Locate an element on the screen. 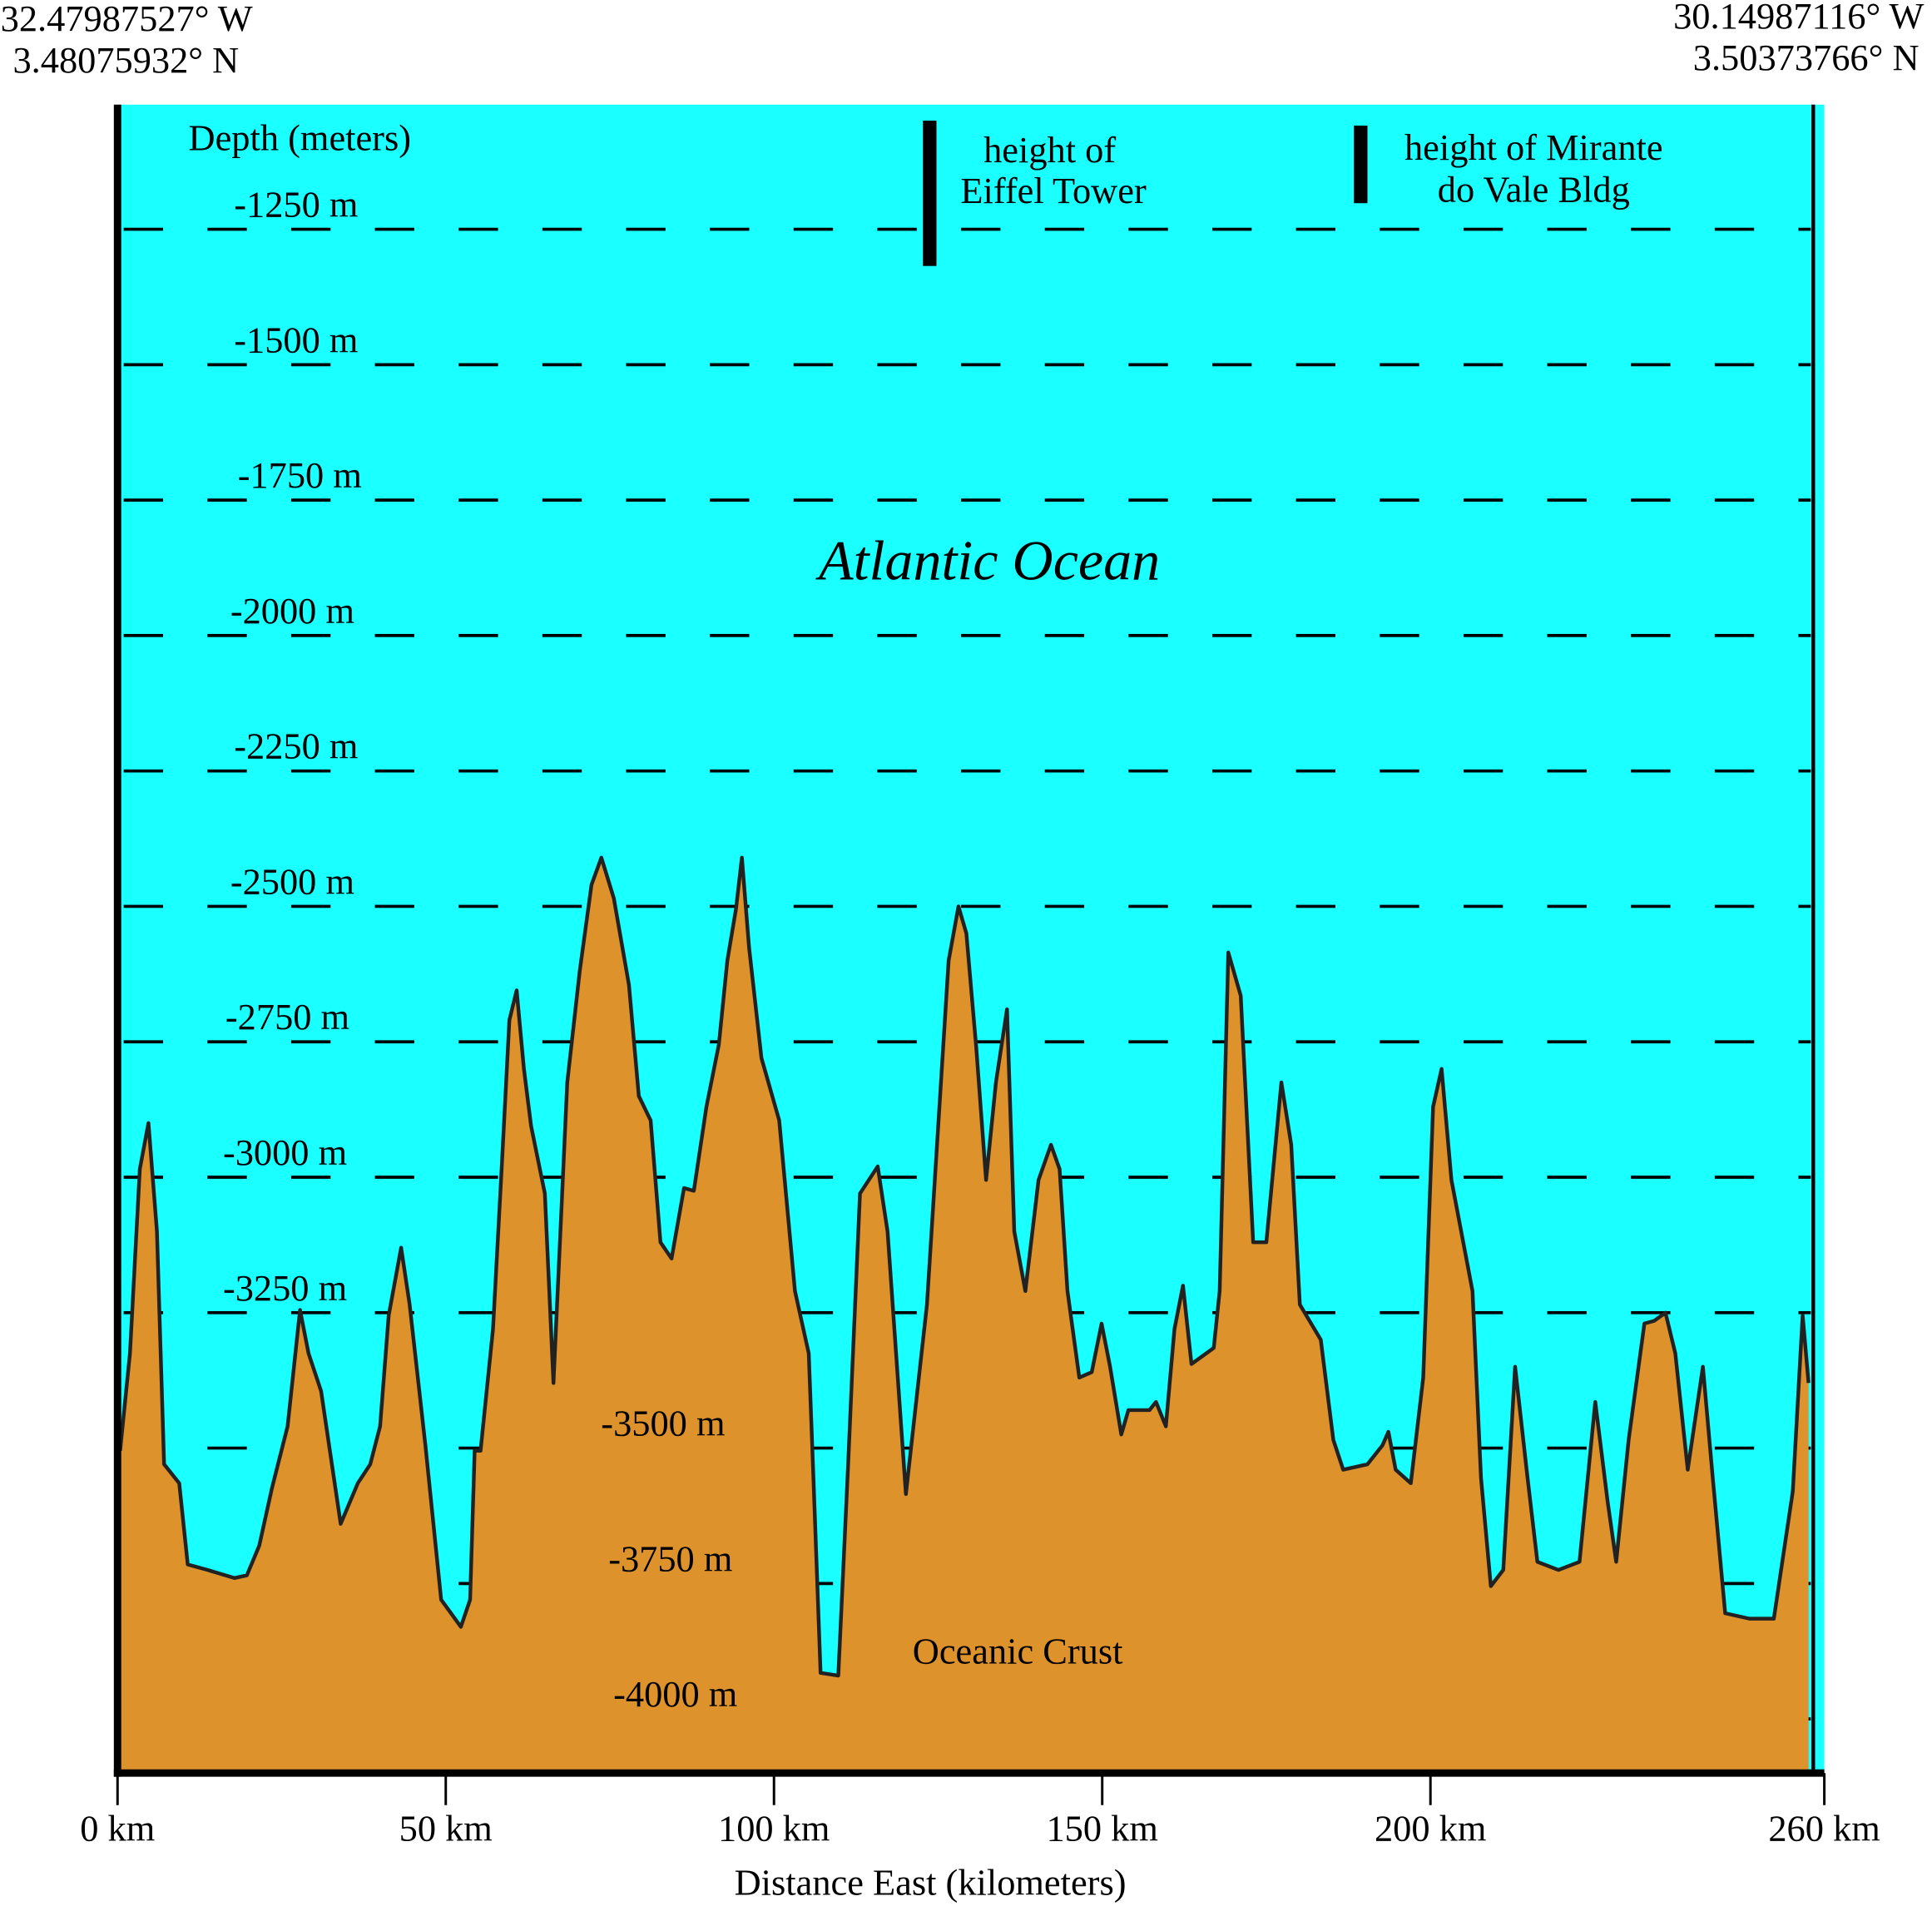 Image resolution: width=1932 pixels, height=1911 pixels. x-tick-label: 100 km is located at coordinates (774, 1828).